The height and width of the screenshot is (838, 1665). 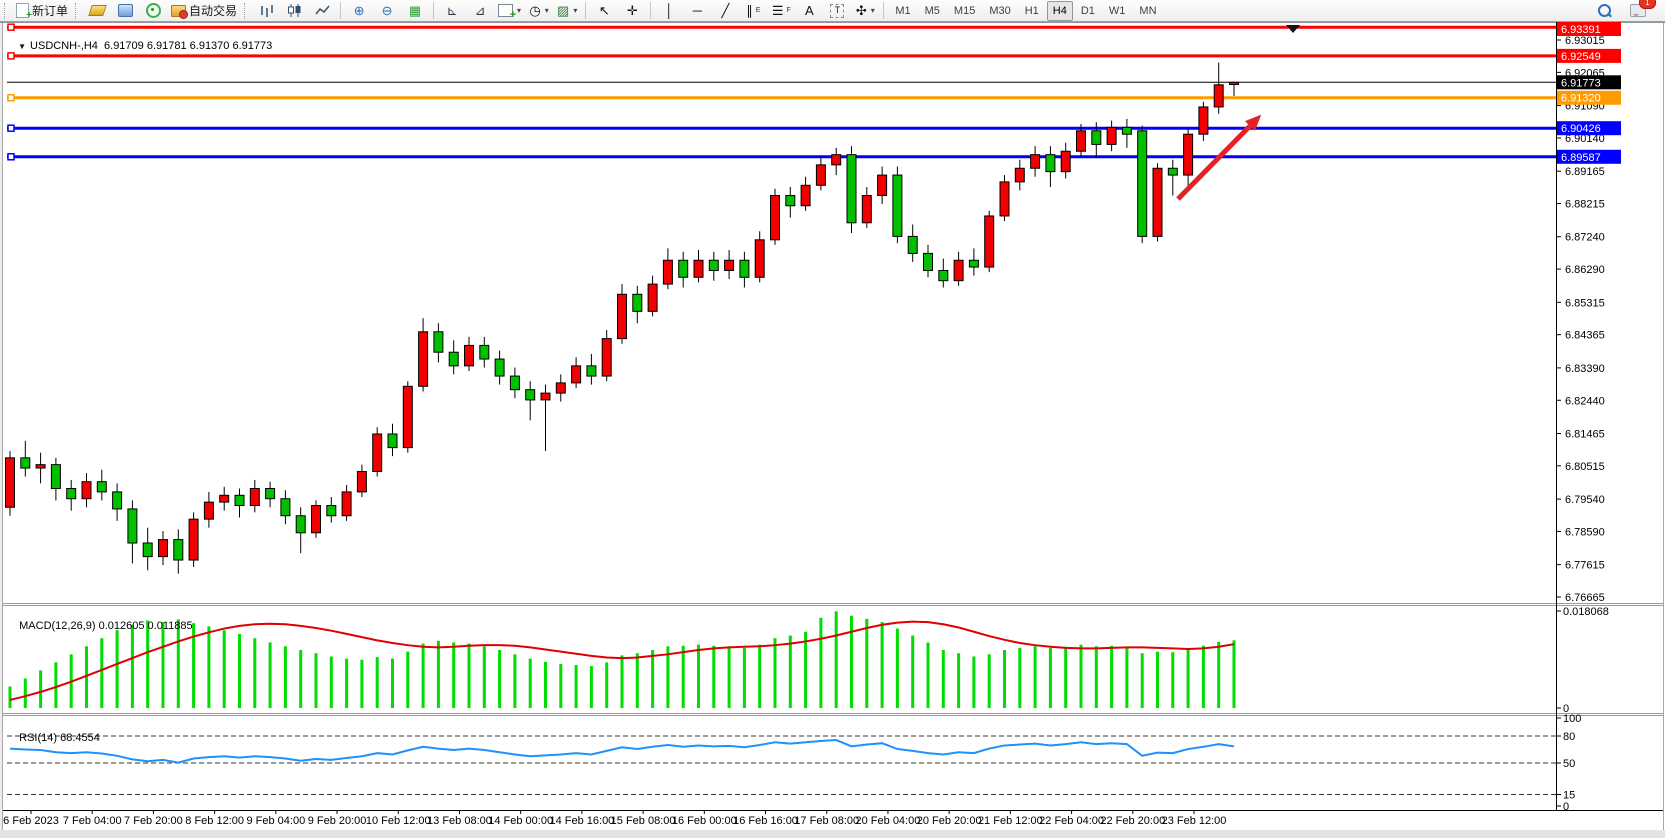 What do you see at coordinates (153, 11) in the screenshot?
I see `data-window-button` at bounding box center [153, 11].